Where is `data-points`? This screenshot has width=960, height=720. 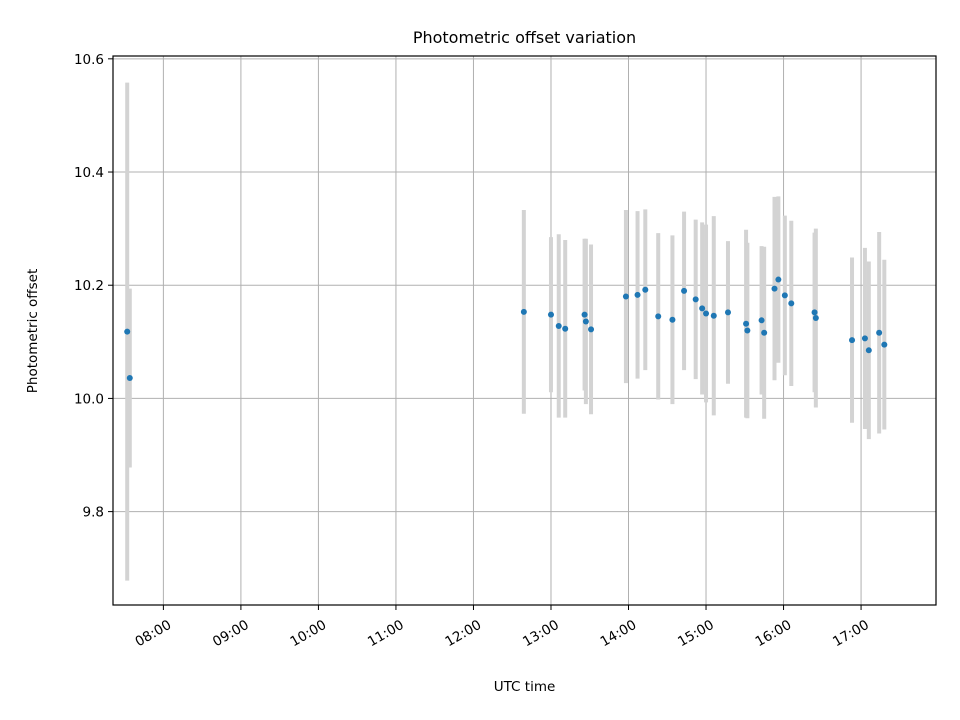
data-points is located at coordinates (506, 329).